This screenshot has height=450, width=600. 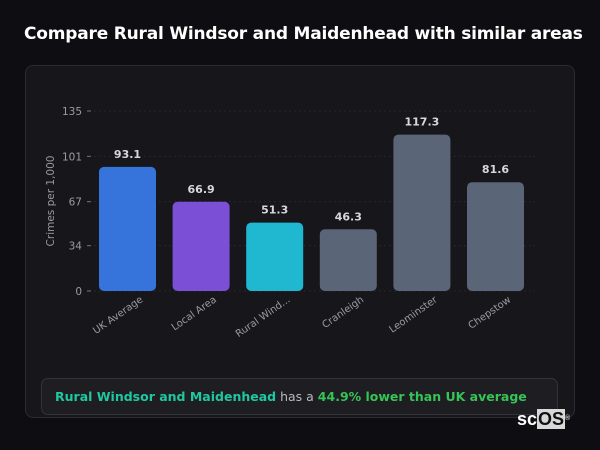 I want to click on y-tick-label: 135, so click(x=72, y=112).